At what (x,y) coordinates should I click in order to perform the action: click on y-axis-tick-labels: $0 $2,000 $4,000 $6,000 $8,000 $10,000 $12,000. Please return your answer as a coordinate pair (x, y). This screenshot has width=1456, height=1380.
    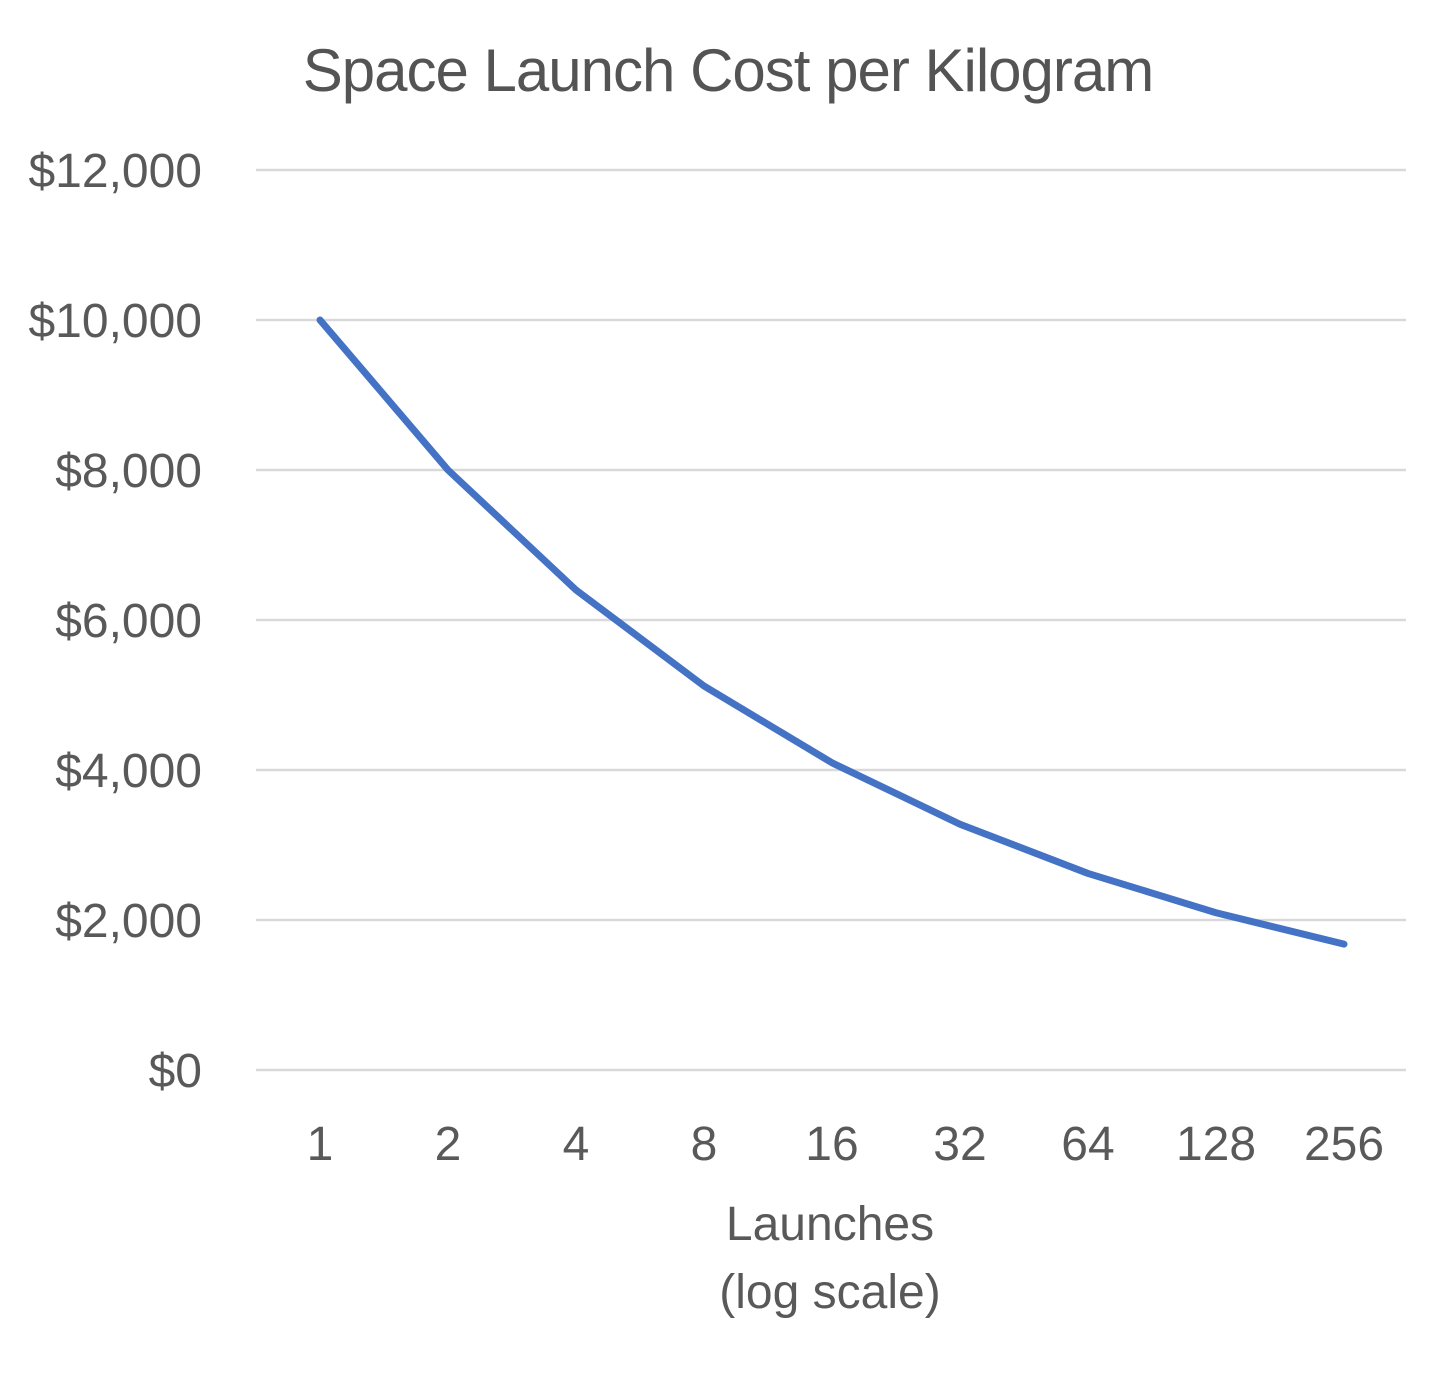
    Looking at the image, I should click on (115, 621).